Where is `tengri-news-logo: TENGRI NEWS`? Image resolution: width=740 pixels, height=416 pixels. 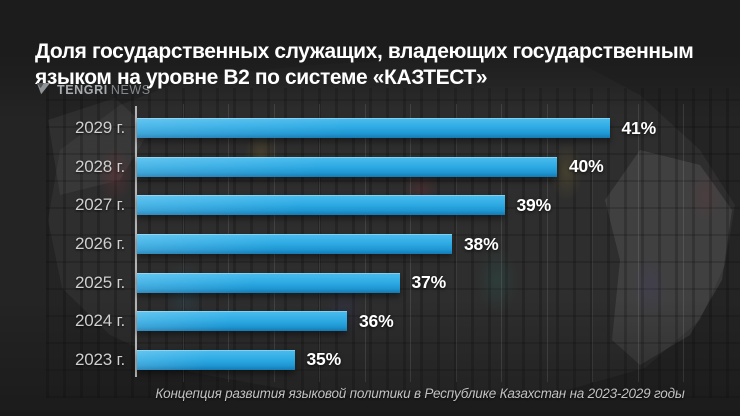
tengri-news-logo: TENGRI NEWS is located at coordinates (93, 89).